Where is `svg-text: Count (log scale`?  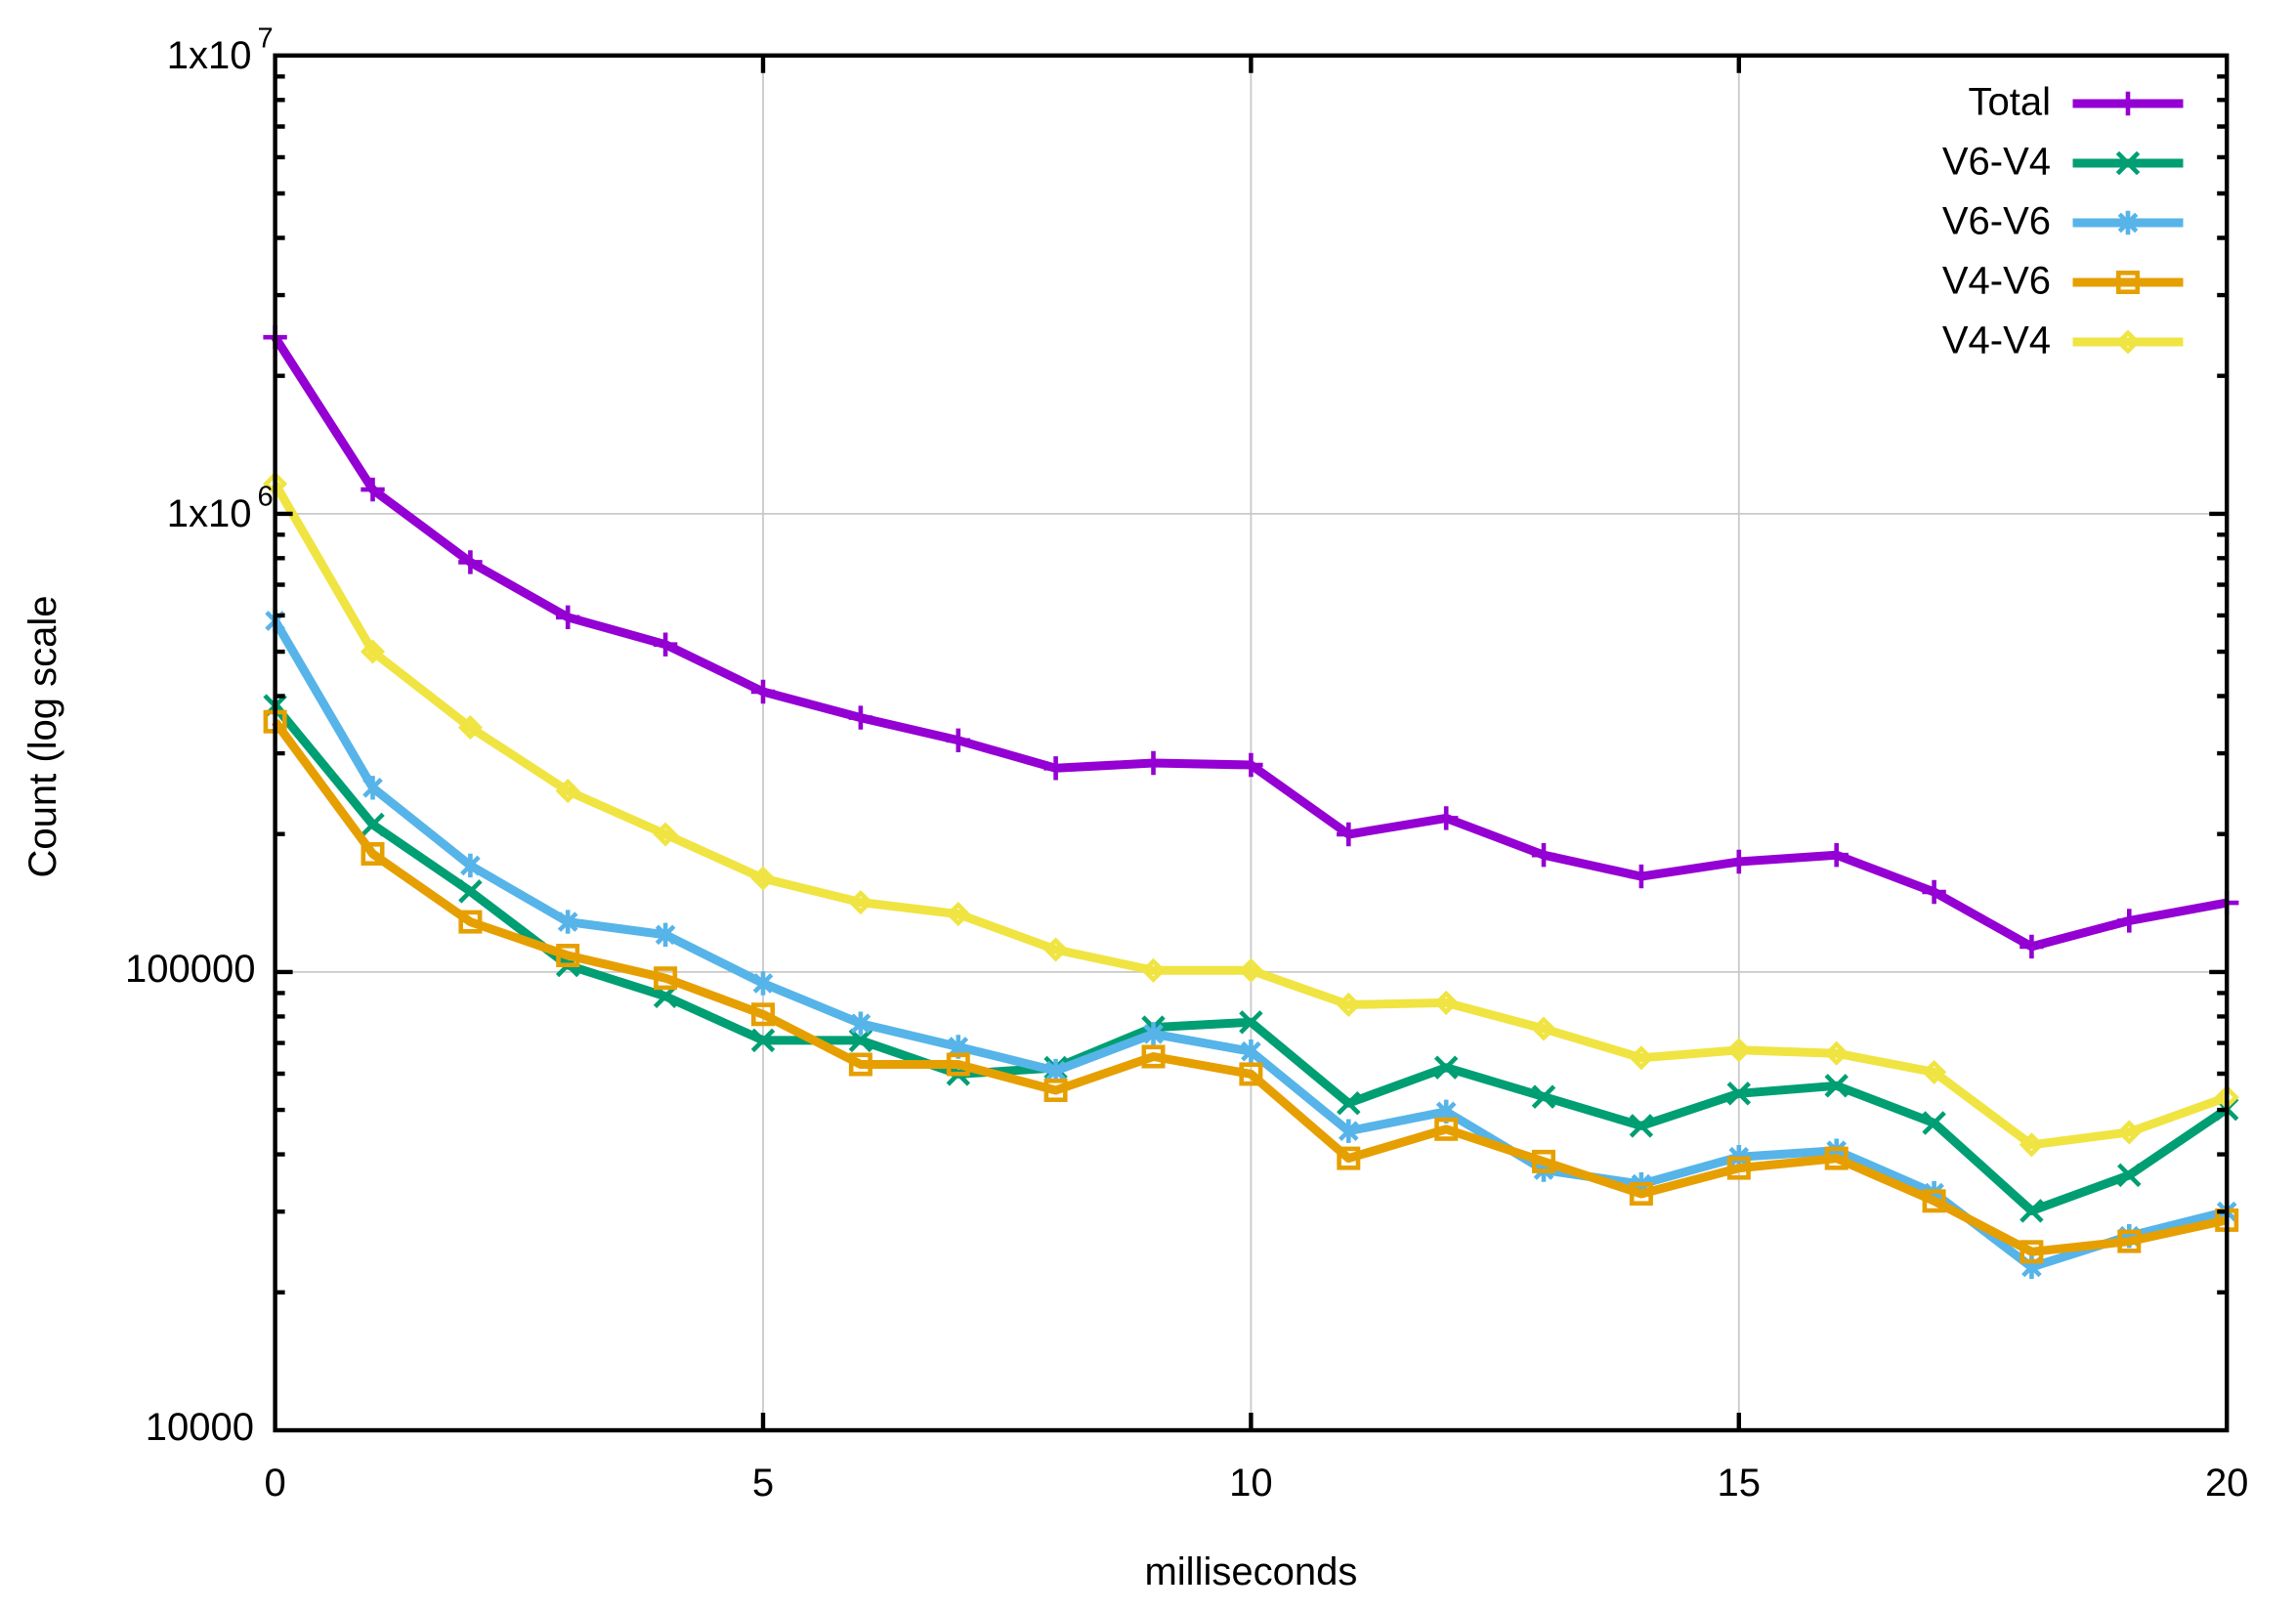
svg-text: Count (log scale is located at coordinates (43, 736).